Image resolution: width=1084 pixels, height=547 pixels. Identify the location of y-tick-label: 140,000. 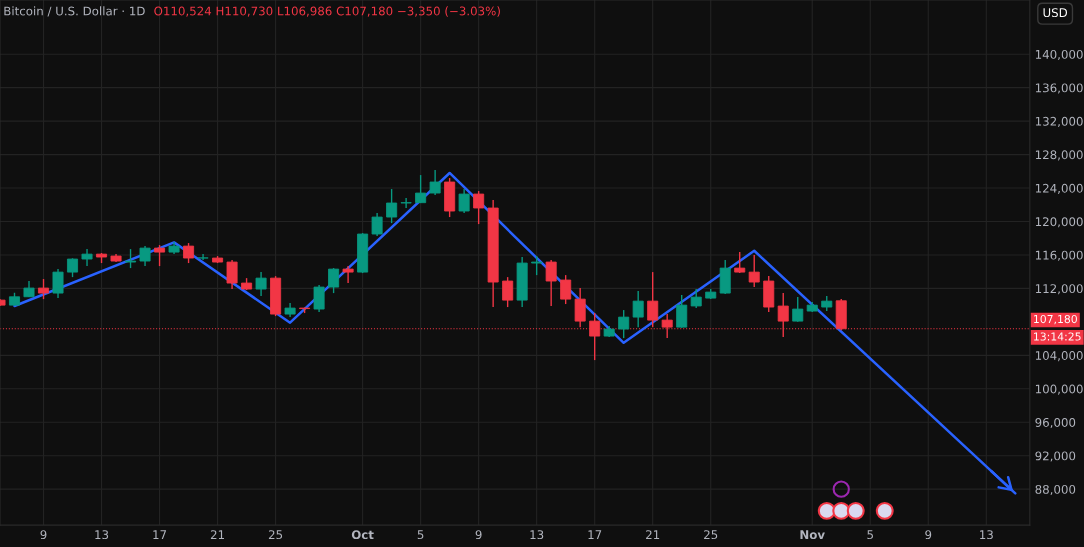
(1059, 55).